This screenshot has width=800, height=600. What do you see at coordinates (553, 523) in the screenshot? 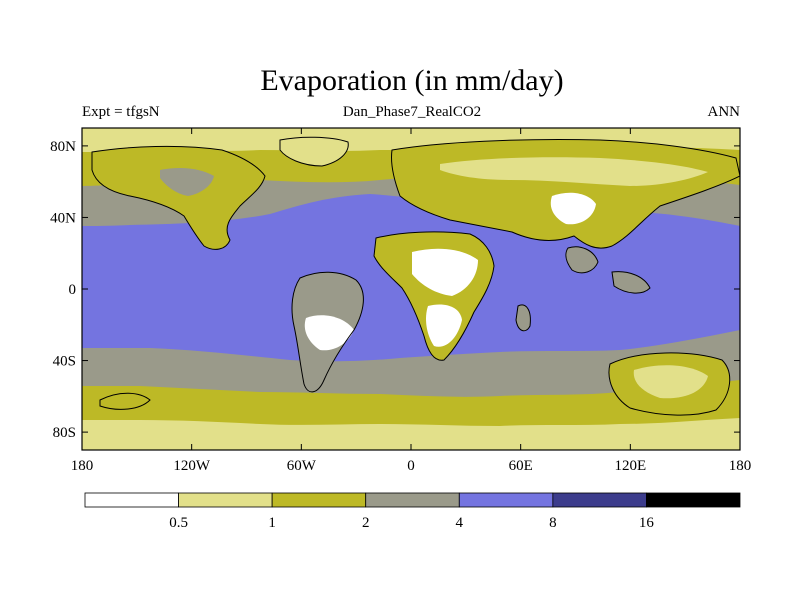
I see `colorbar-level-label: 8` at bounding box center [553, 523].